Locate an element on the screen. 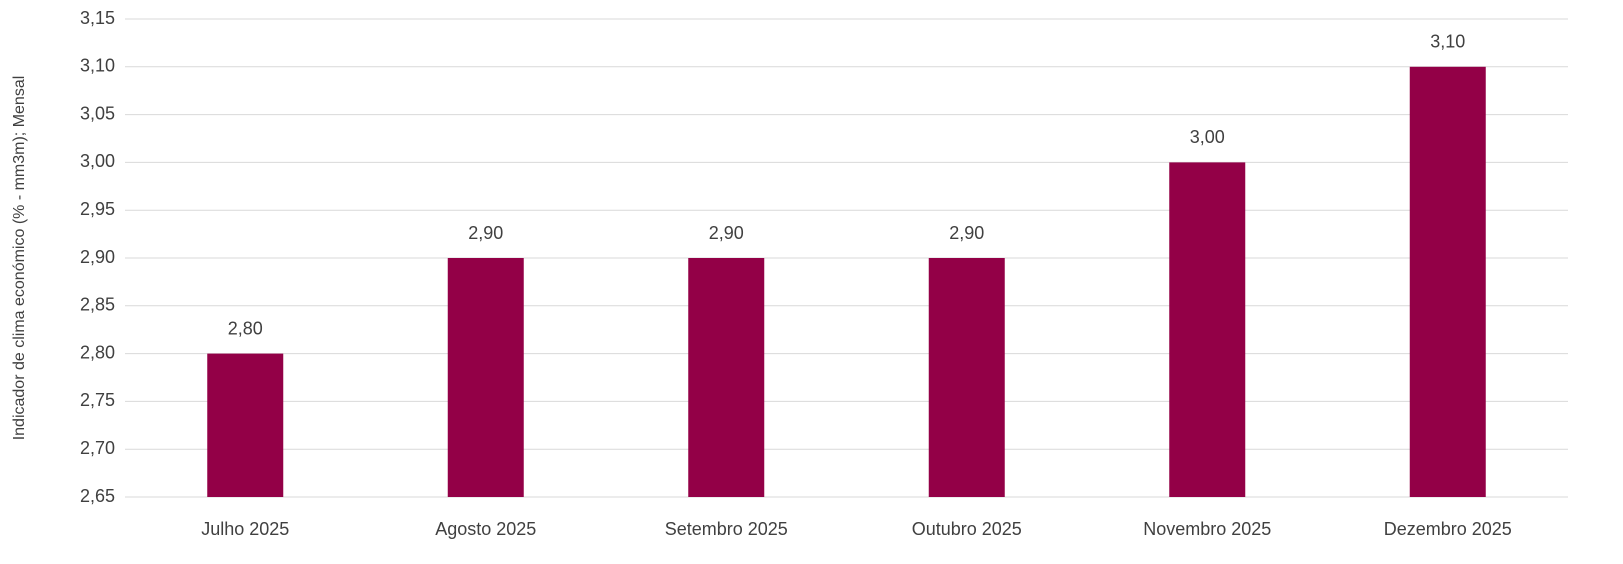 The image size is (1623, 564). y-tick-label: 2,65 is located at coordinates (97, 496).